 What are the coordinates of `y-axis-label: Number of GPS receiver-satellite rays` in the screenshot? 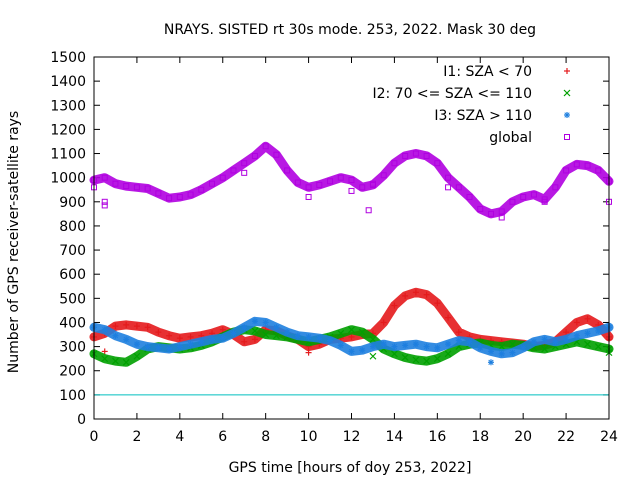 It's located at (14, 242).